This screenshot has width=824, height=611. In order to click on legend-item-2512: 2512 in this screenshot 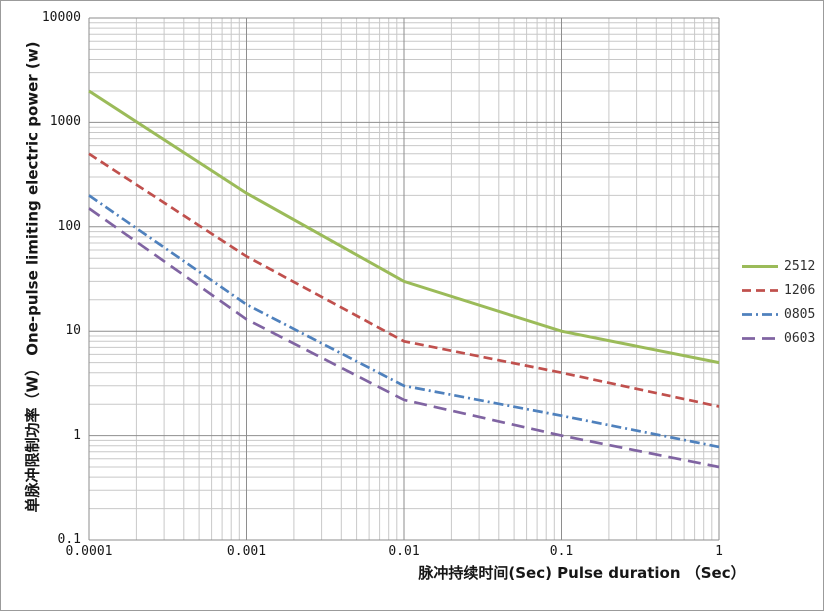, I will do `click(778, 266)`.